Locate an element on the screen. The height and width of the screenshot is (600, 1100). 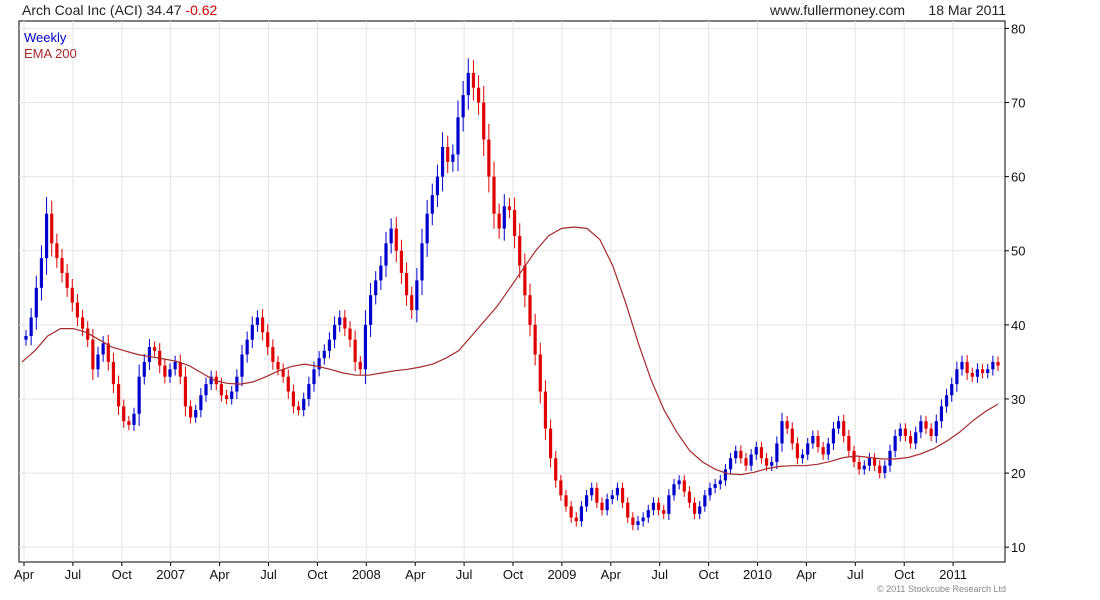
y-tick-label: 80 is located at coordinates (1018, 28).